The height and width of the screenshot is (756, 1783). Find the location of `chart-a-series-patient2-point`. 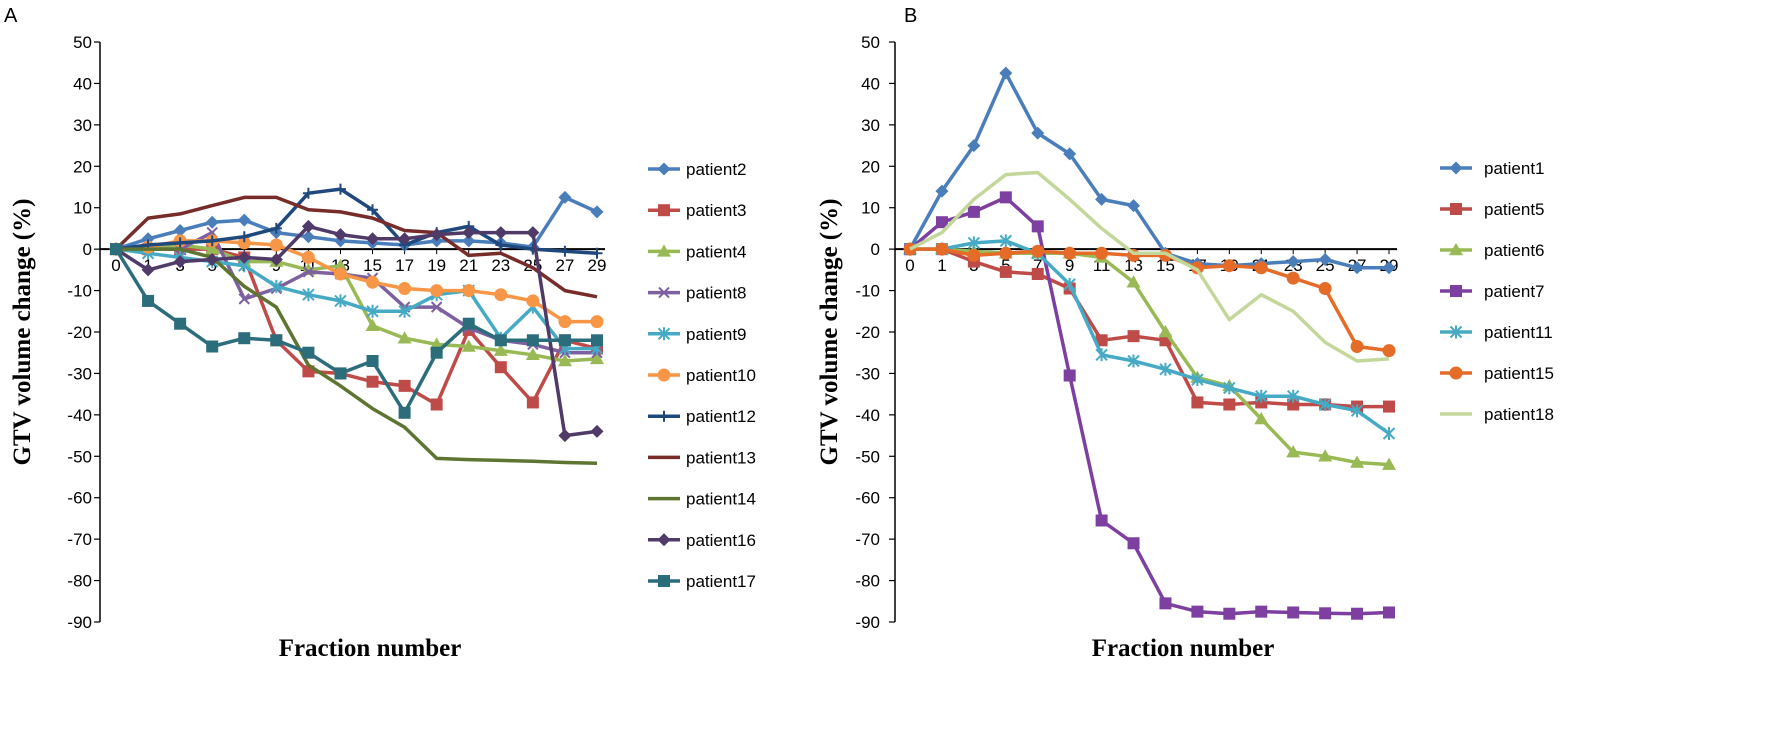

chart-a-series-patient2-point is located at coordinates (565, 197).